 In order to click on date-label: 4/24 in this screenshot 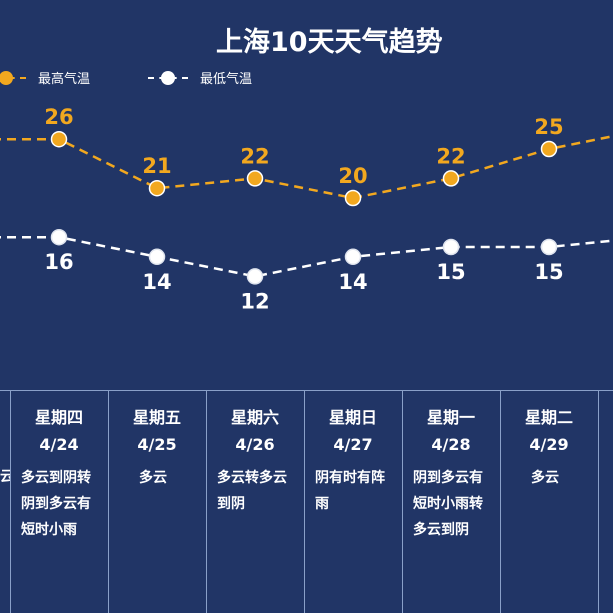, I will do `click(59, 444)`.